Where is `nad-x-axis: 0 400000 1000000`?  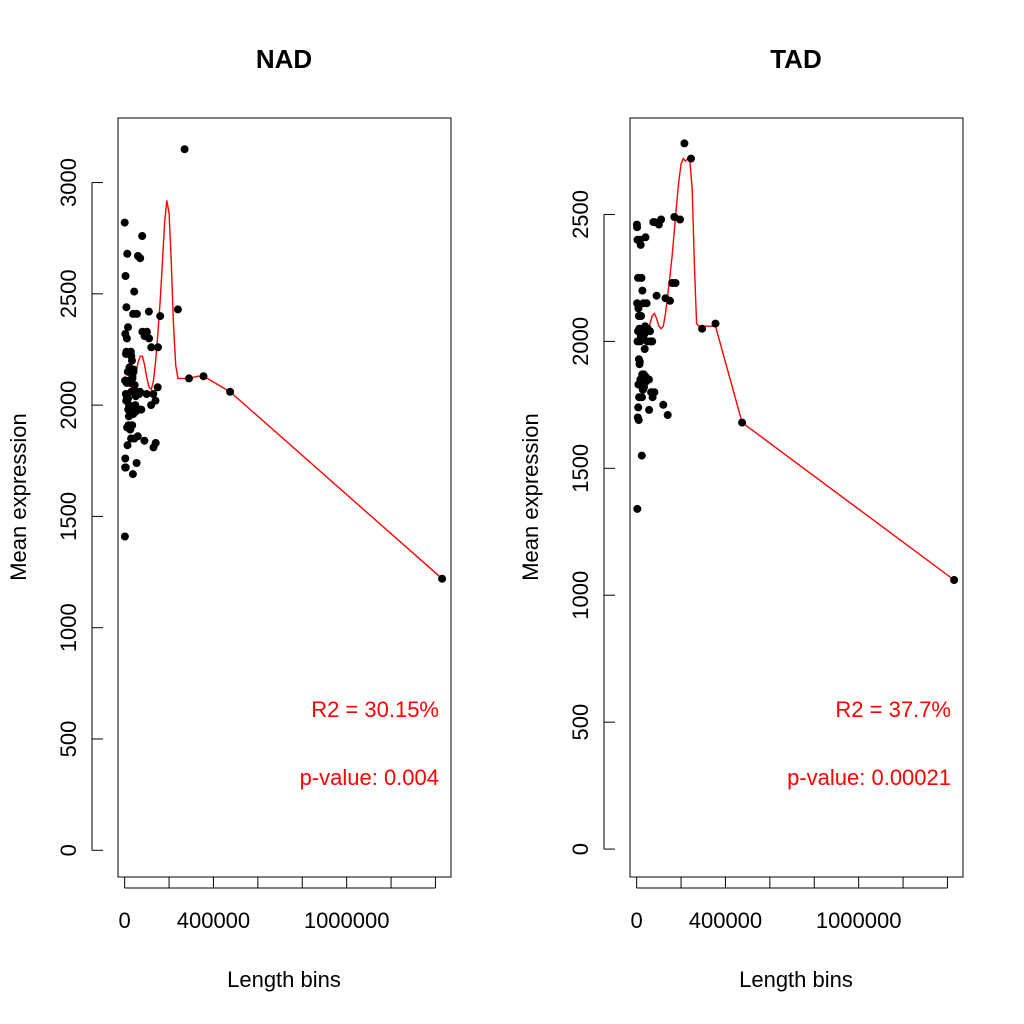 nad-x-axis: 0 400000 1000000 is located at coordinates (277, 905).